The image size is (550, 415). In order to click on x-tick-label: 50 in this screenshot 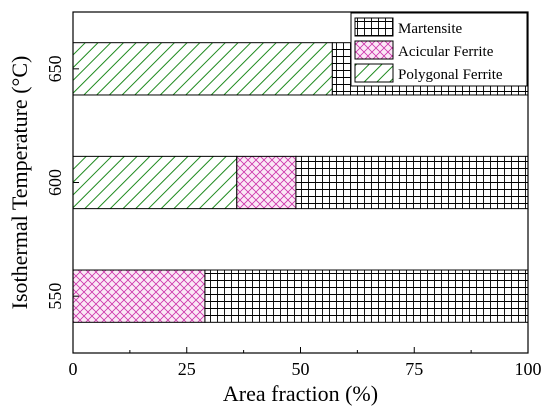, I will do `click(301, 369)`.